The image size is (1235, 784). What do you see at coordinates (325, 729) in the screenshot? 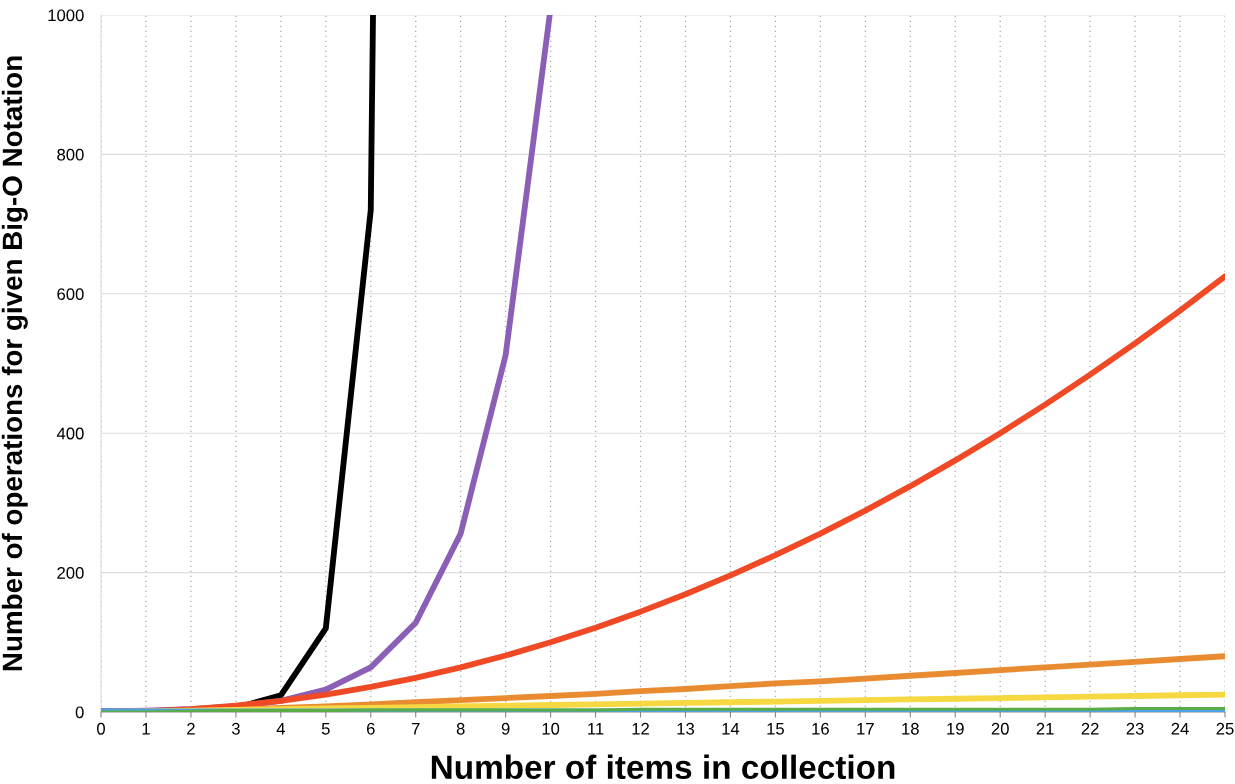
I see `x-tick-label: 5` at bounding box center [325, 729].